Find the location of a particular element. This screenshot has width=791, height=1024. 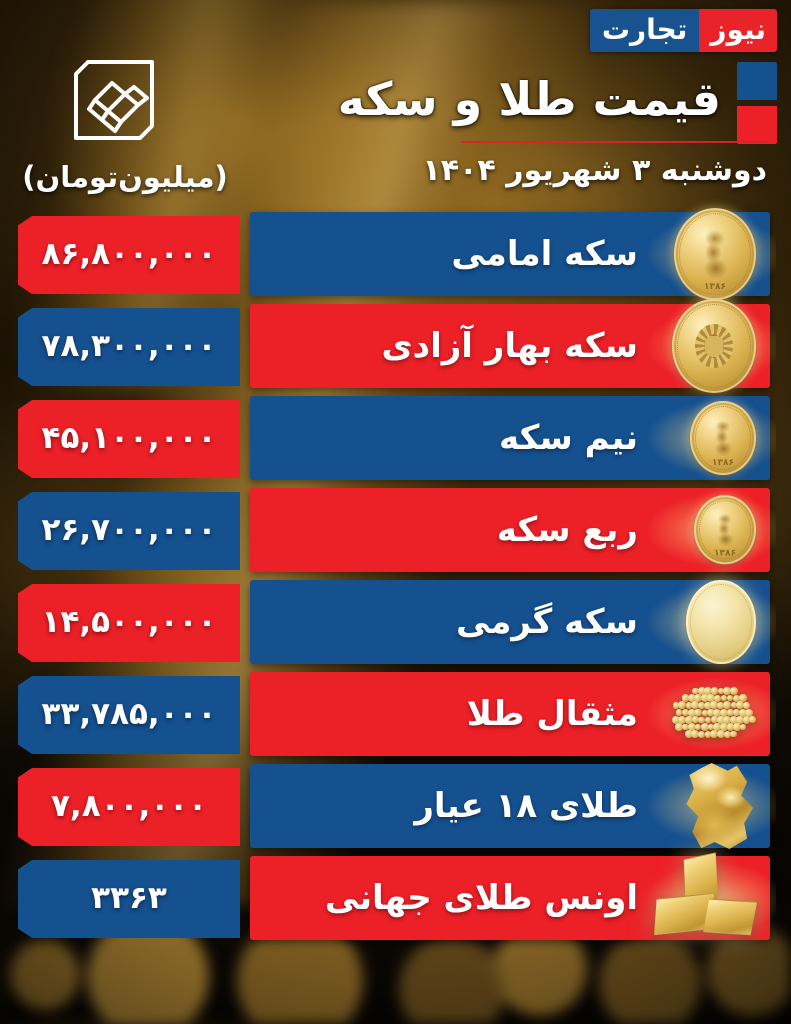

price-value-chip: ۳۳۶۳ is located at coordinates (129, 899).